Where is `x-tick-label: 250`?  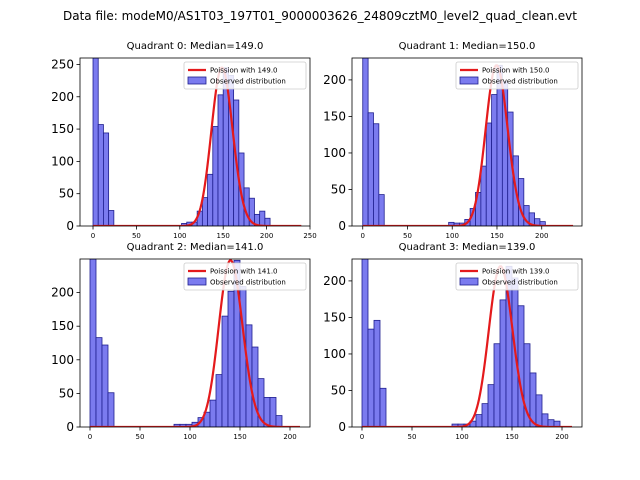 x-tick-label: 250 is located at coordinates (309, 236).